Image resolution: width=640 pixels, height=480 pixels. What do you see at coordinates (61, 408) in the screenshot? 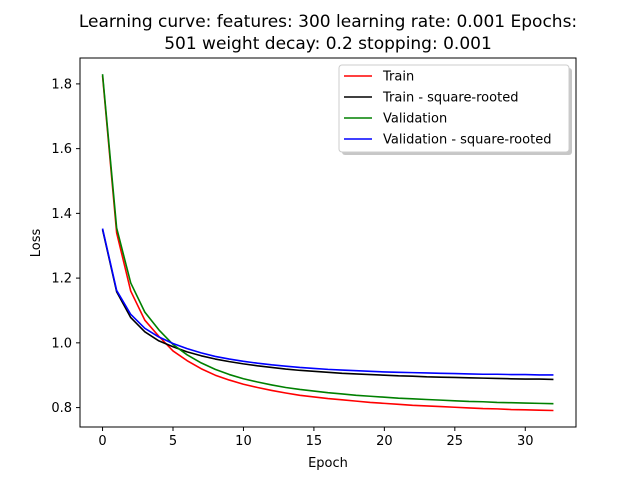
I see `y-tick-label: 0.8` at bounding box center [61, 408].